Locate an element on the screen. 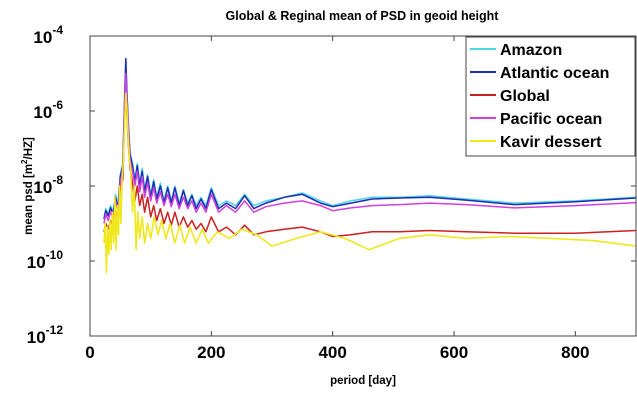 Image resolution: width=637 pixels, height=394 pixels. y-tick-label-exponent: -6 is located at coordinates (57, 105).